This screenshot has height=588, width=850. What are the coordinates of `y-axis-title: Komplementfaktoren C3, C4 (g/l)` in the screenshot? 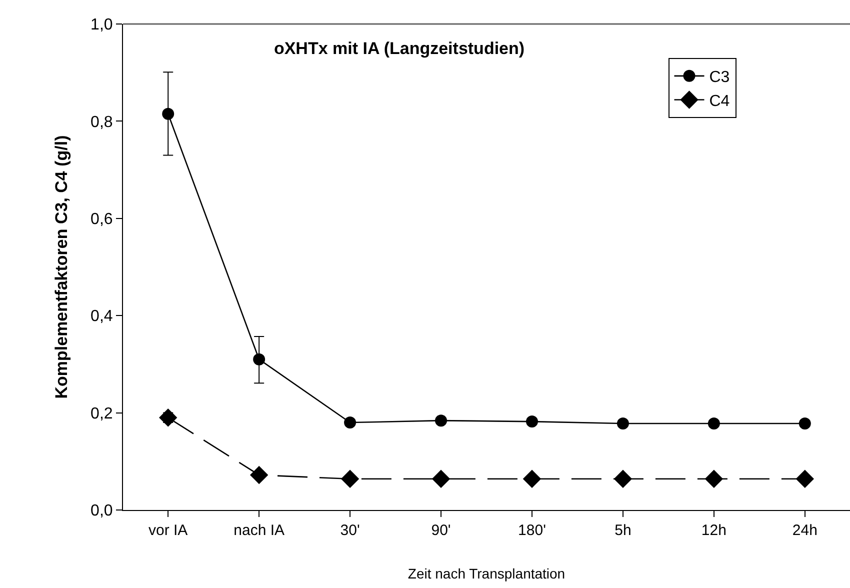 It's located at (62, 267).